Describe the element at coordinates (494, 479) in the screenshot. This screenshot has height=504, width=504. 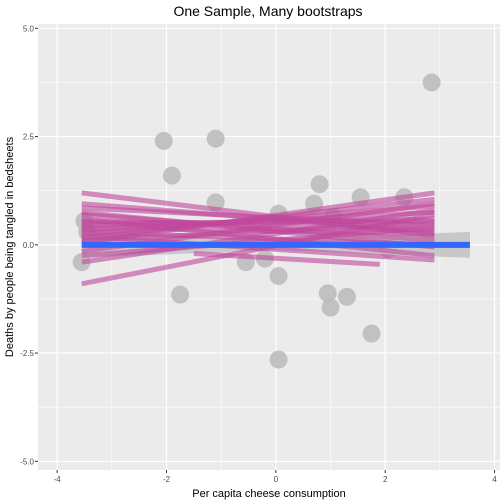
I see `x-tick-label: 4` at that location.